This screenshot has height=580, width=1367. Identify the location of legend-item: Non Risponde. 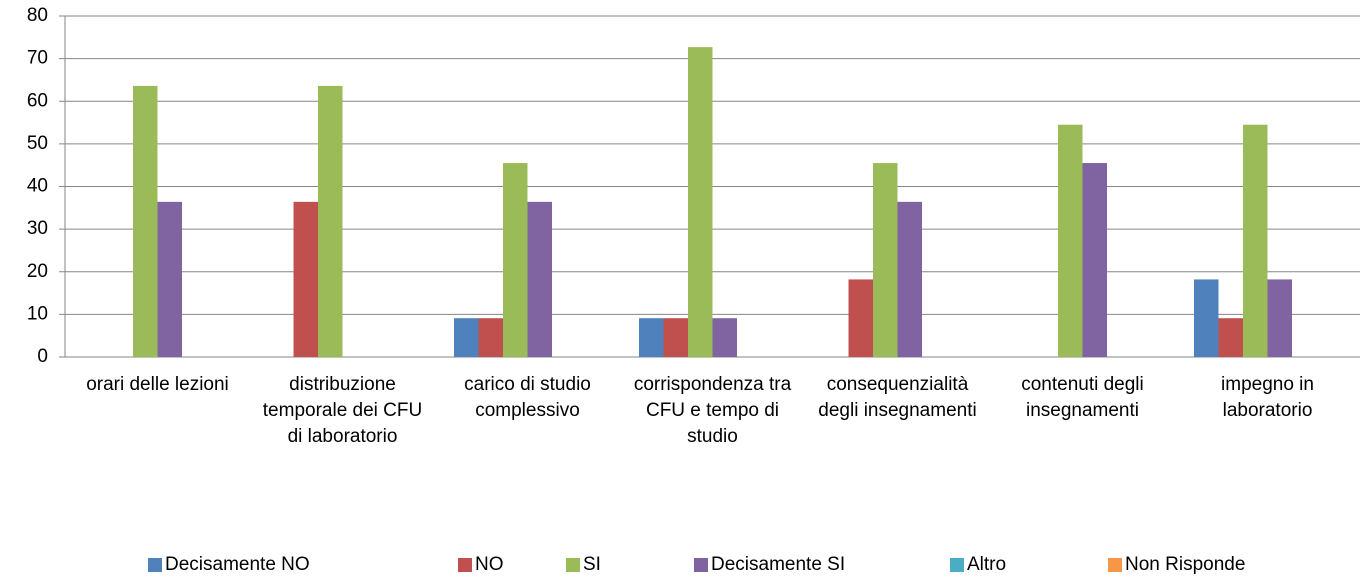
(1176, 565).